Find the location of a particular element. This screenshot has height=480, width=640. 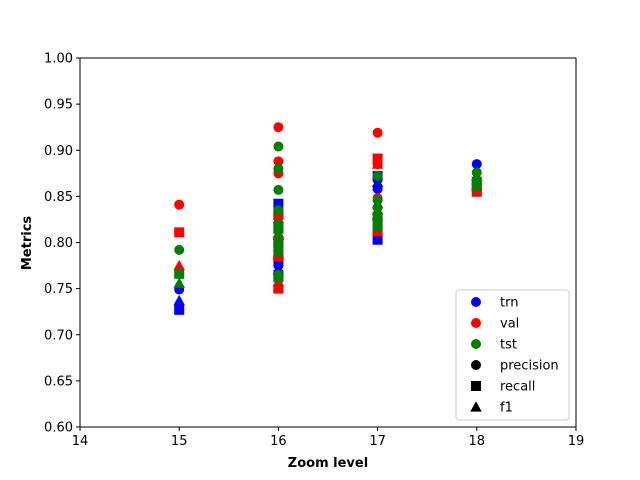

legend-label-recall: recall is located at coordinates (517, 387).